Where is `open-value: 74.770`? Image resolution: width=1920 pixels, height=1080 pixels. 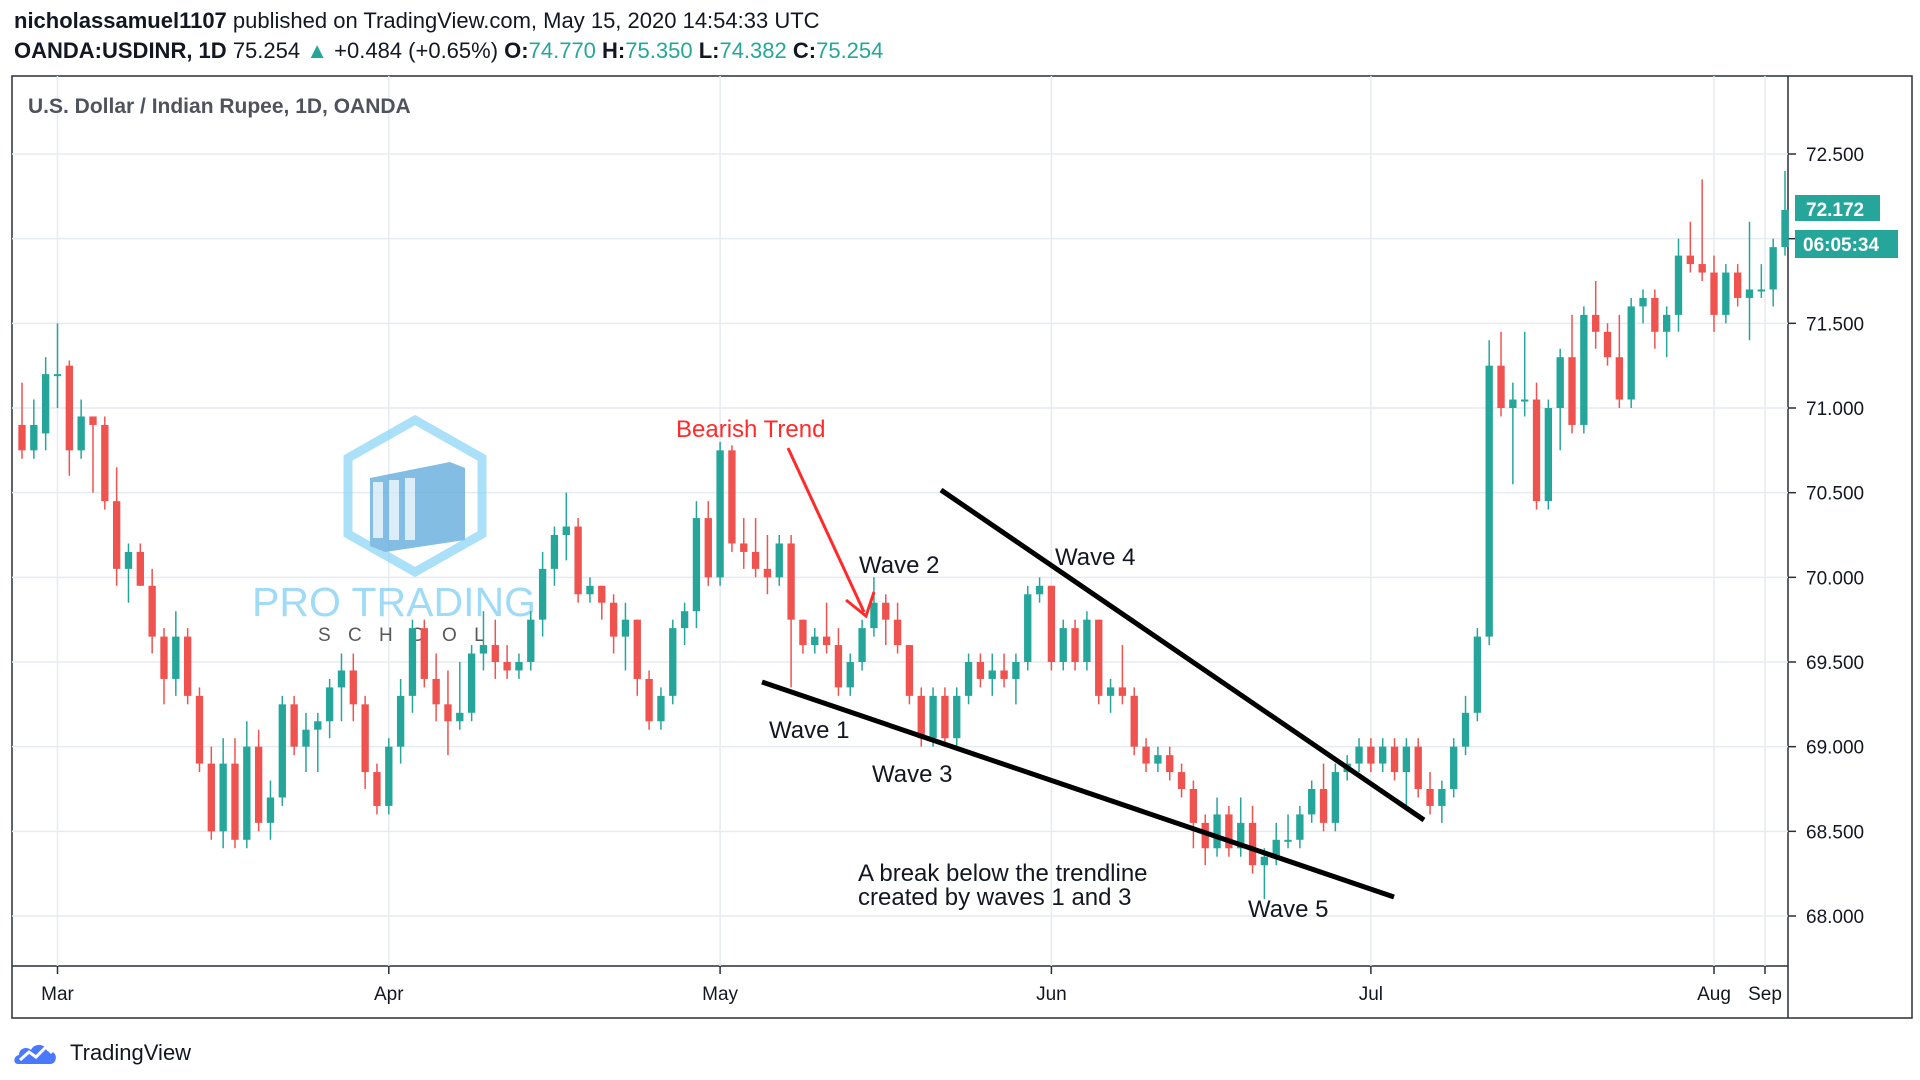 open-value: 74.770 is located at coordinates (562, 50).